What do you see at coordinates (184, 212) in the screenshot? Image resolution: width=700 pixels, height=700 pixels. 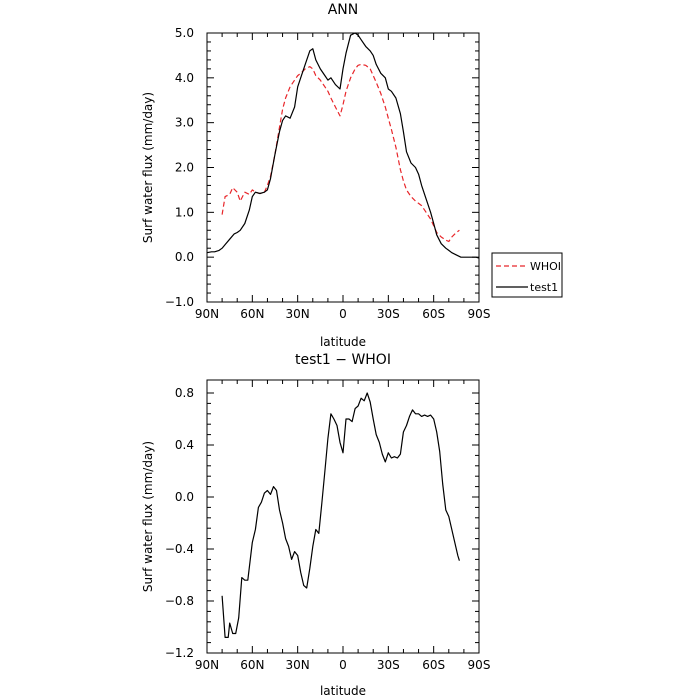 I see `y-tick-label: 1.0` at bounding box center [184, 212].